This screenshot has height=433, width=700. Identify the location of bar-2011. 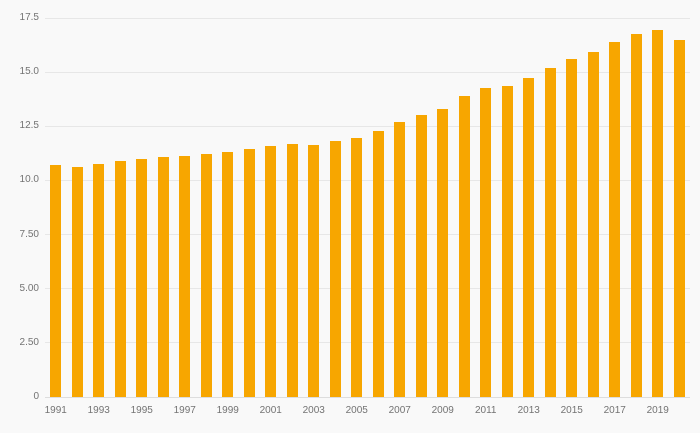
(486, 242).